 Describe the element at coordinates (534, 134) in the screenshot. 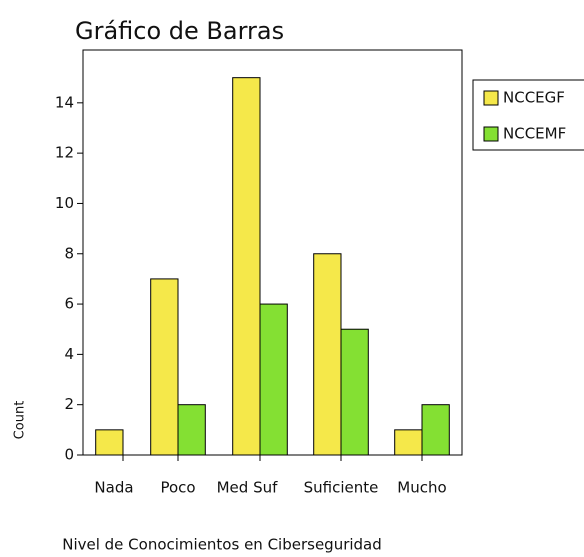

I see `legend-label: NCCEMF` at that location.